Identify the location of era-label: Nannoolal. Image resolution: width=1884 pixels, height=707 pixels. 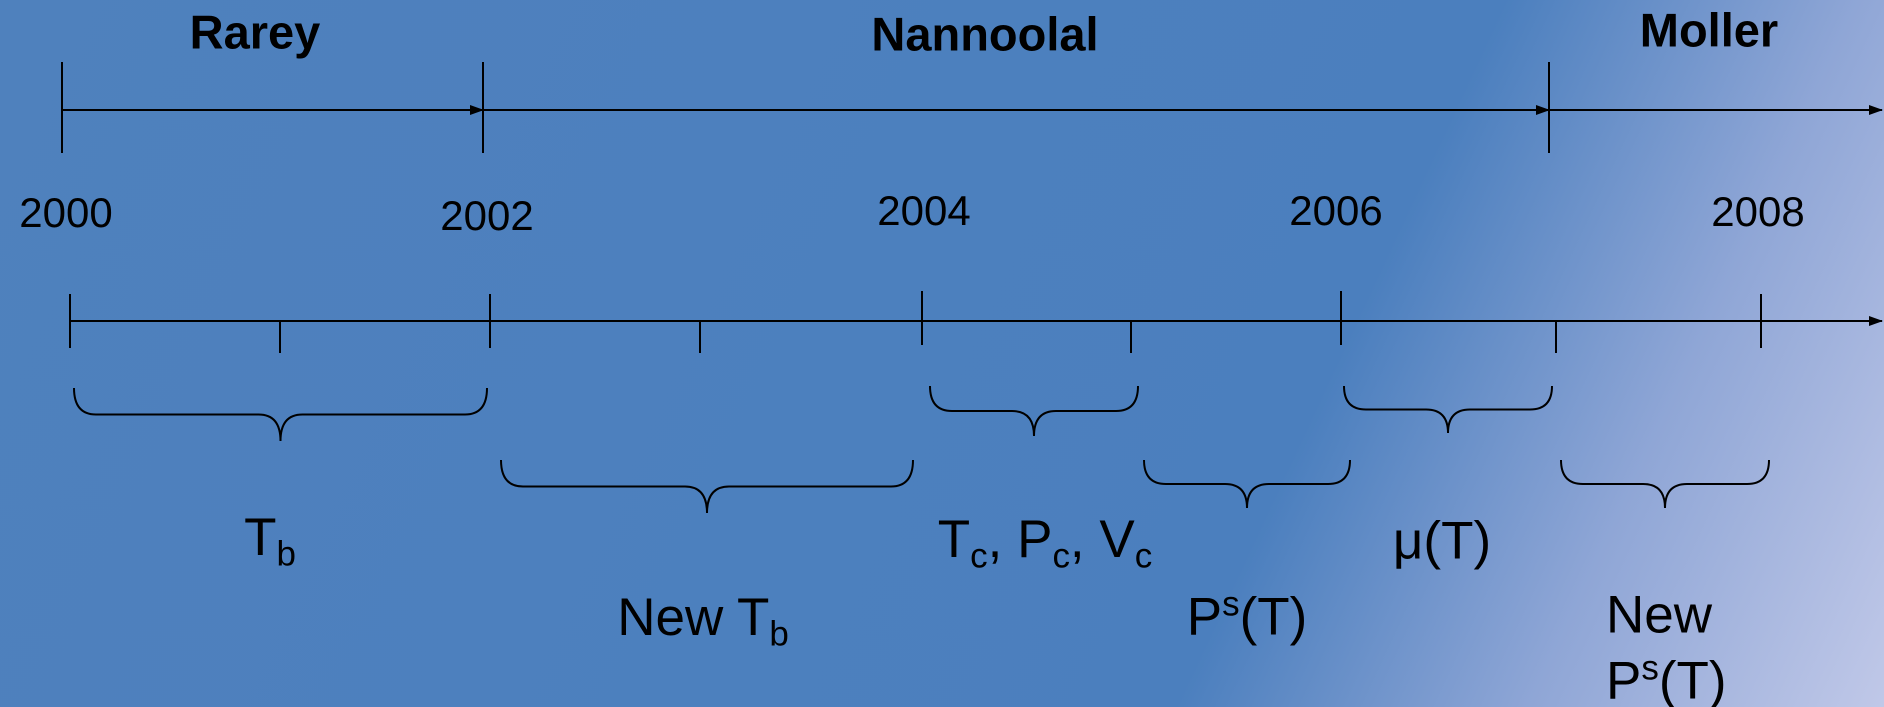
(985, 34).